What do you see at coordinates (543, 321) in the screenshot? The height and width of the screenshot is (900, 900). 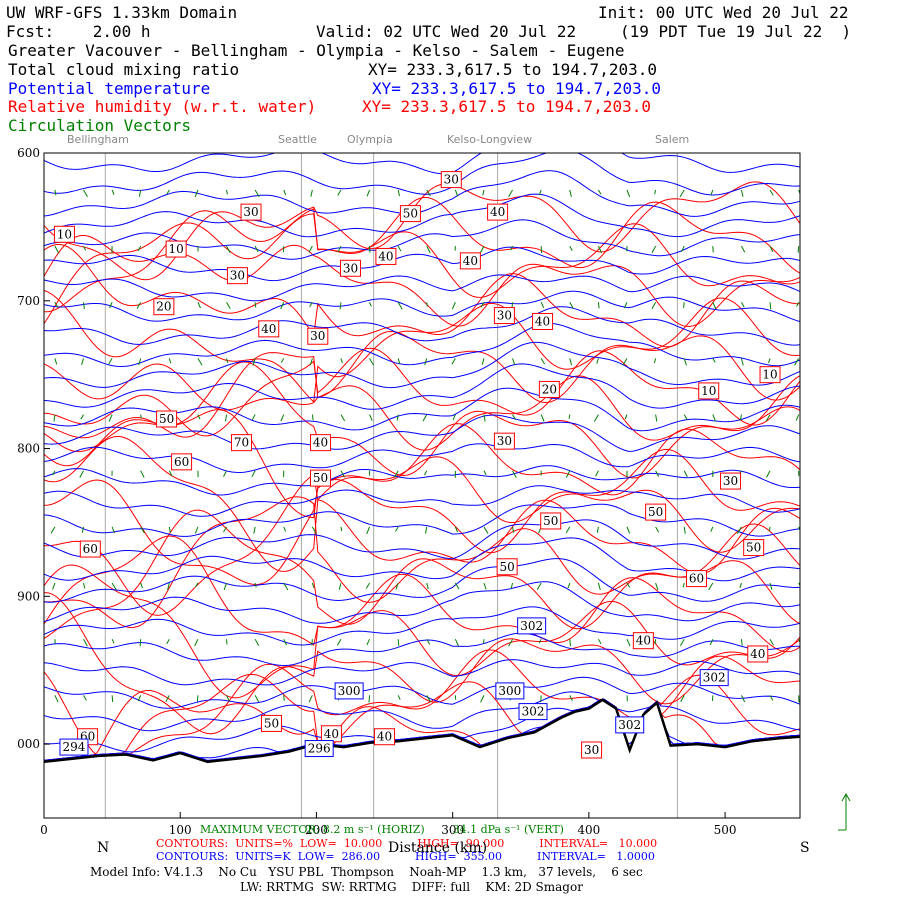 I see `rh-label-14-box` at bounding box center [543, 321].